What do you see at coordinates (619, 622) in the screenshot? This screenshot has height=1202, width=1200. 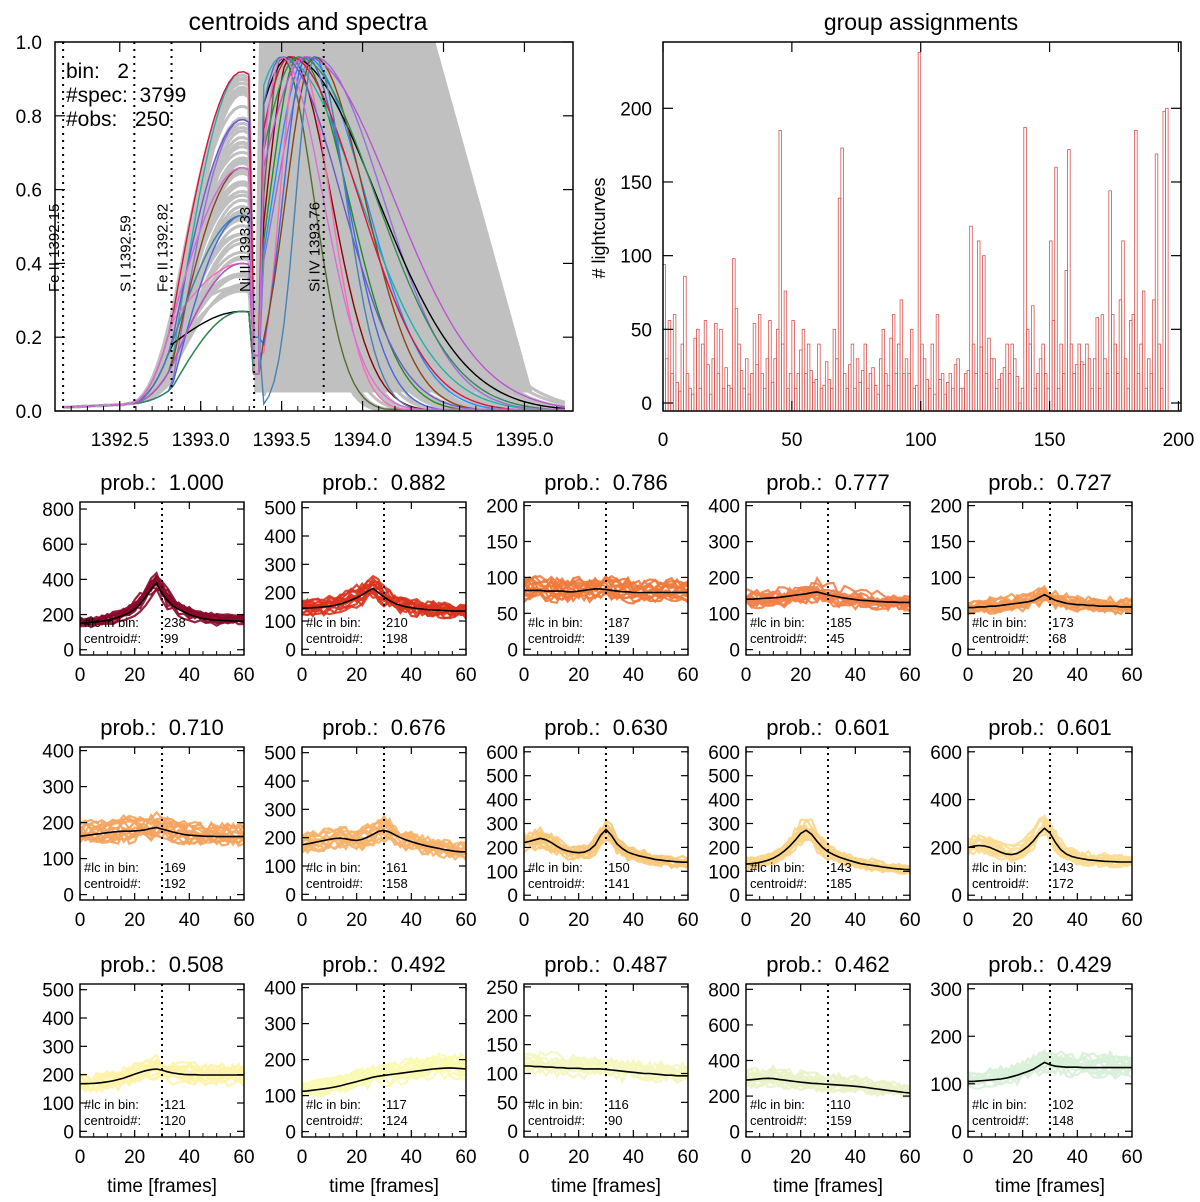 I see `lightcurve-lc-count-value: 187` at bounding box center [619, 622].